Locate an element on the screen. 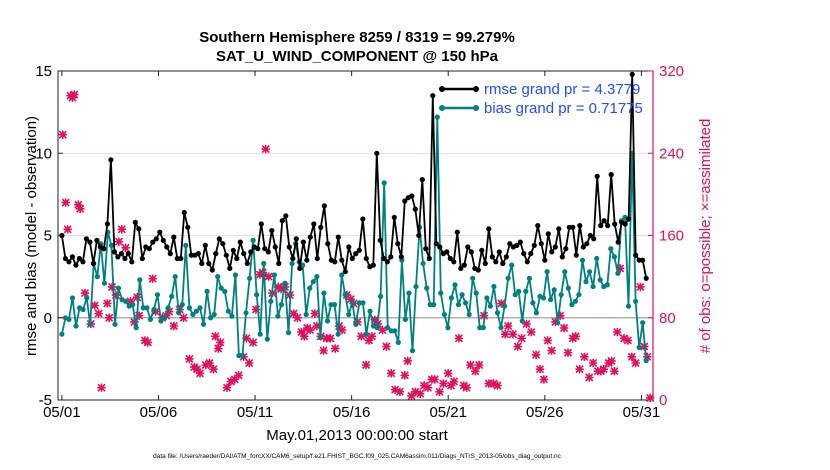  left-y-axis: -5 0 5 10 15 is located at coordinates (49, 236).